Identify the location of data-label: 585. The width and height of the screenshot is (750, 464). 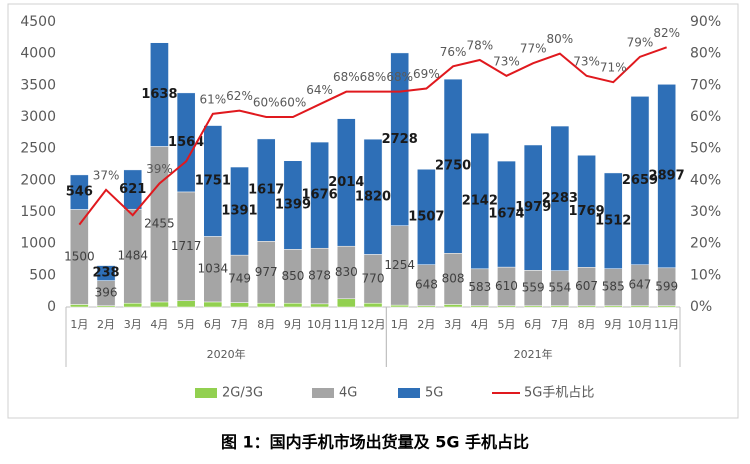
(613, 287).